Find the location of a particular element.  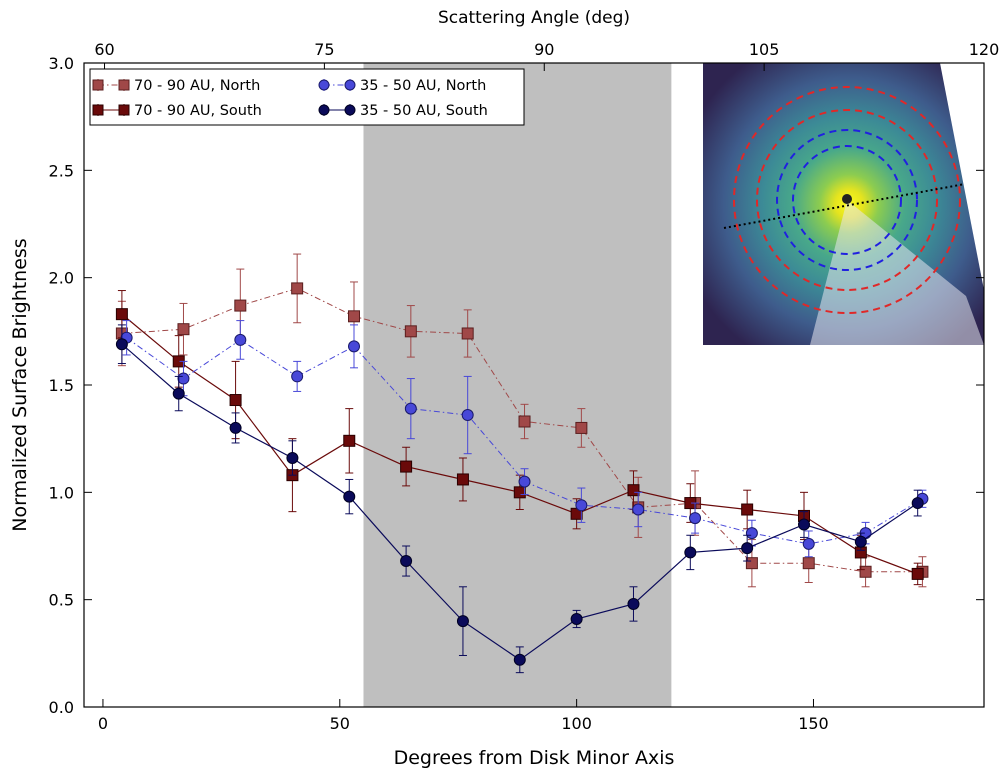

legend-item: 35 - 50 AU, North is located at coordinates (402, 86).